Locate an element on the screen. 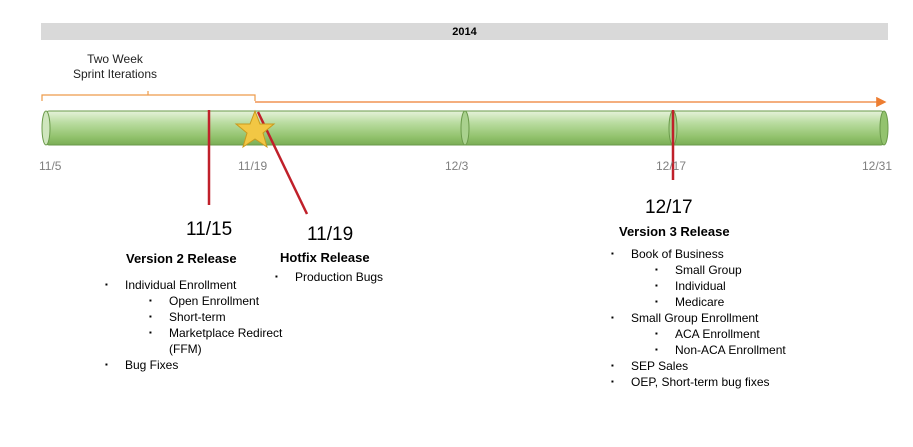 Image resolution: width=913 pixels, height=447 pixels. list-item: Open Enrollment is located at coordinates (210, 301).